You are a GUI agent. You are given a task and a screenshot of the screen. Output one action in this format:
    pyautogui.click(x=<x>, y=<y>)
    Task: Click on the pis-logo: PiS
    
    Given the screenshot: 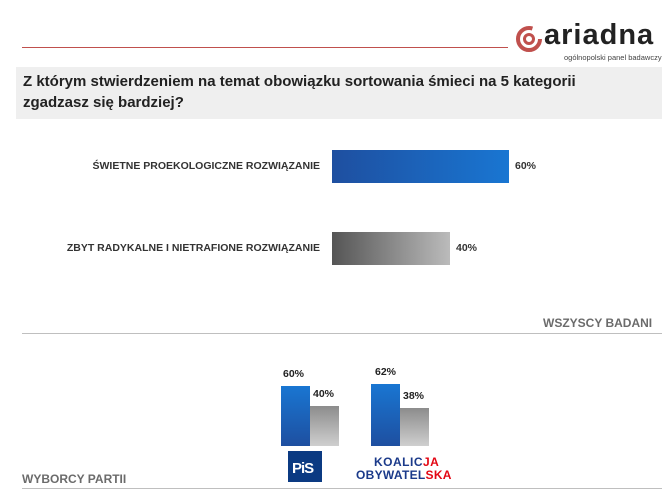 What is the action you would take?
    pyautogui.click(x=305, y=466)
    